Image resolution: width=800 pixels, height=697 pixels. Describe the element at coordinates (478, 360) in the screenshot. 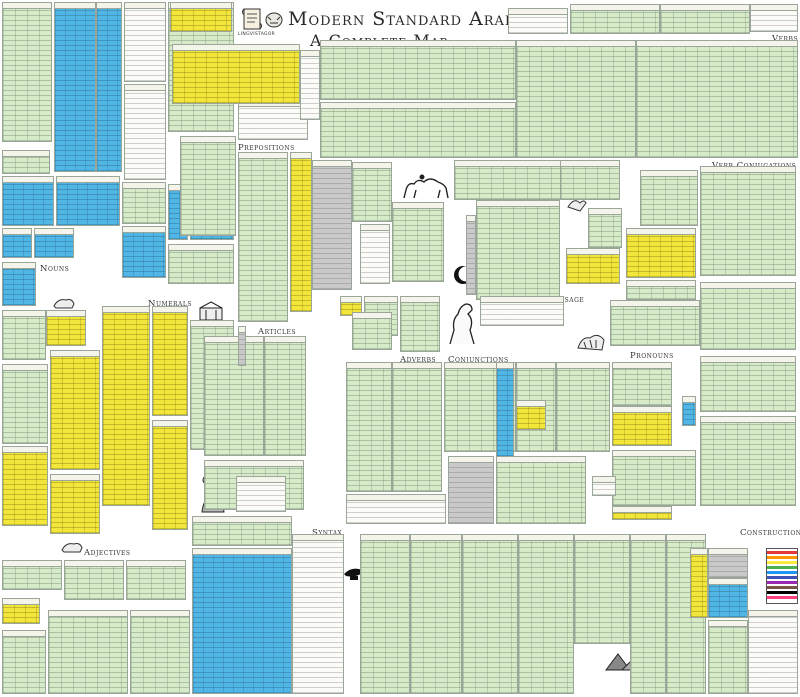

I see `section-conjunctions: Conjunctions` at that location.